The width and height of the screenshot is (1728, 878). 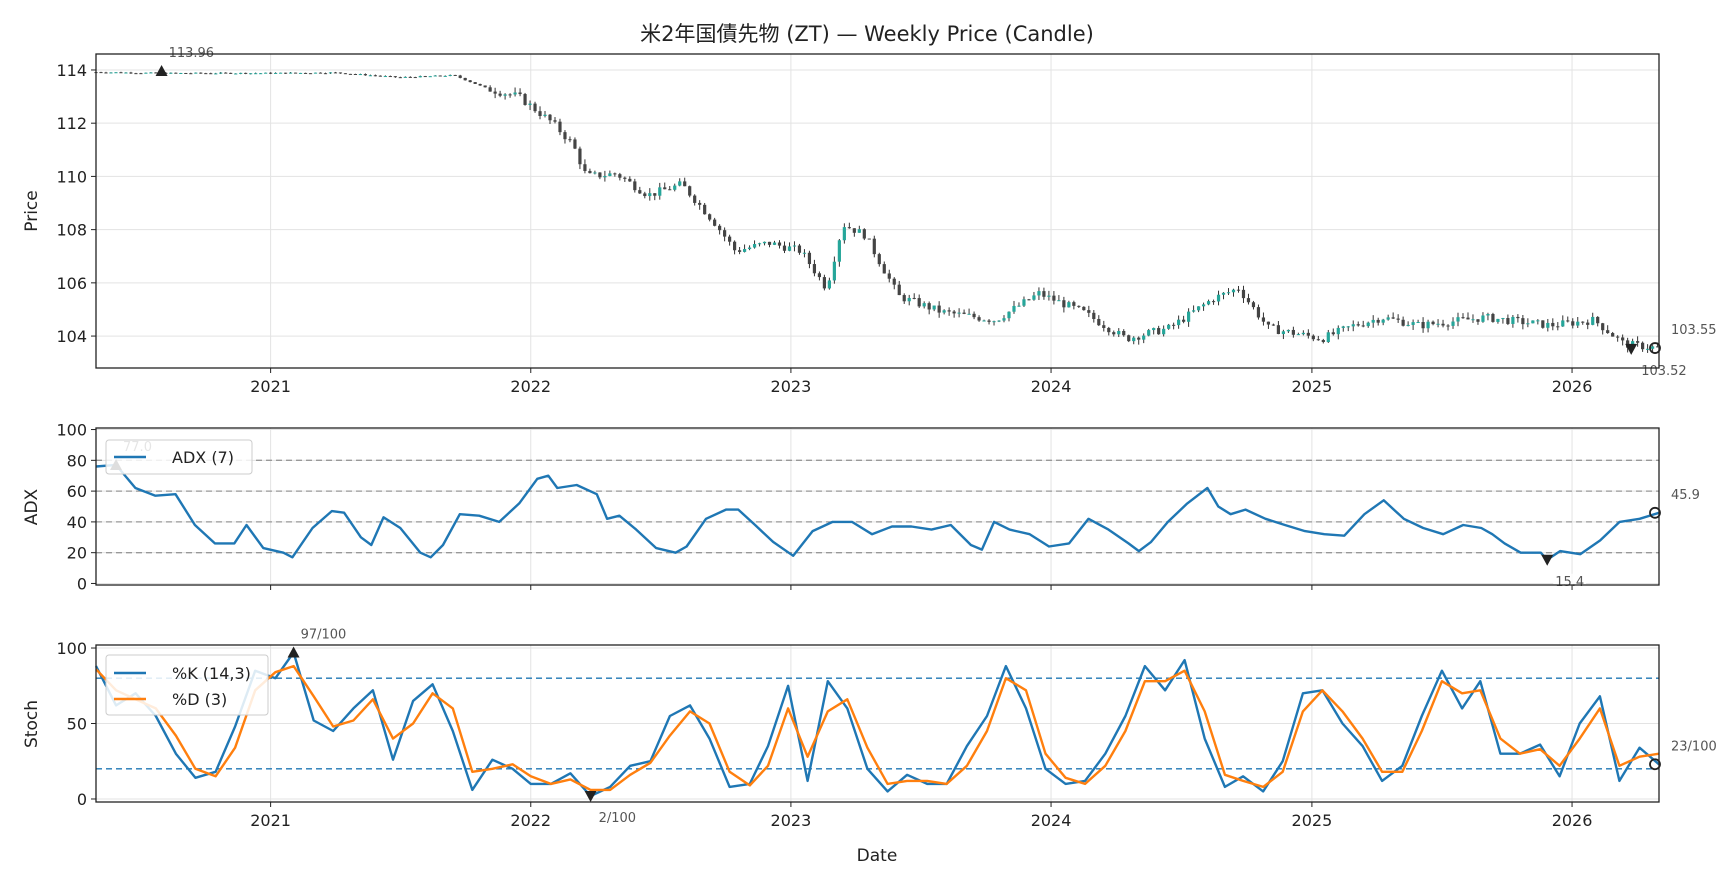 I want to click on high-marker, so click(x=293, y=652).